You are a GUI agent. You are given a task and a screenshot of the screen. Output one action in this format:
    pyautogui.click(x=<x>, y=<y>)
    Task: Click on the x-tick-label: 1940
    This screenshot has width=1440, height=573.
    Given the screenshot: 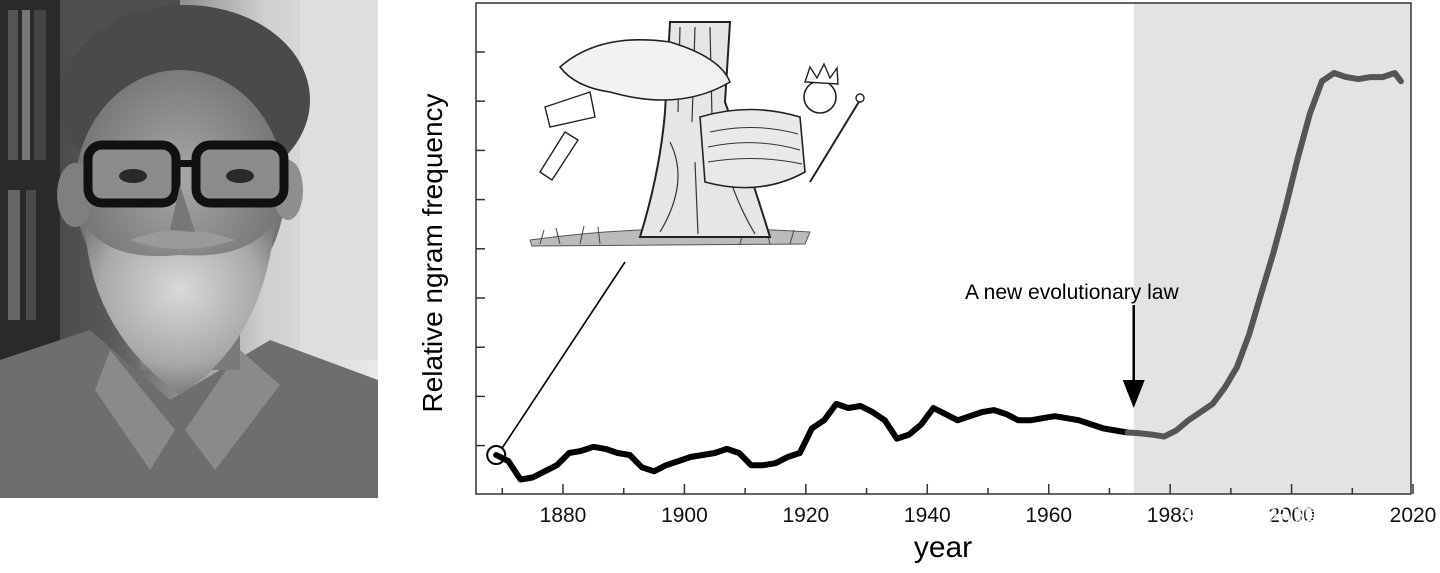 What is the action you would take?
    pyautogui.click(x=927, y=515)
    